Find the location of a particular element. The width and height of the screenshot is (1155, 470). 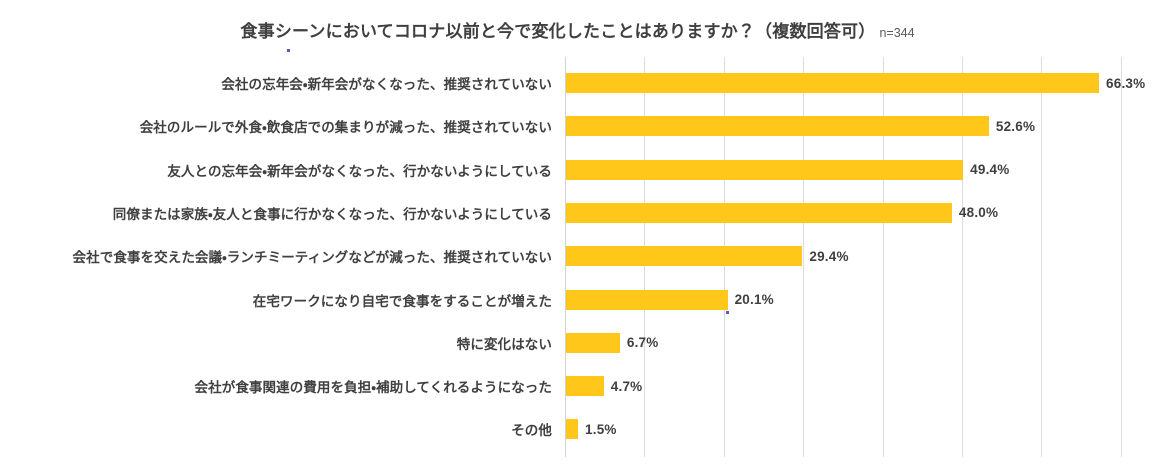

category-label: 同僚または家族・友人と食事に行かなくなった、行かないようにしている is located at coordinates (332, 214).